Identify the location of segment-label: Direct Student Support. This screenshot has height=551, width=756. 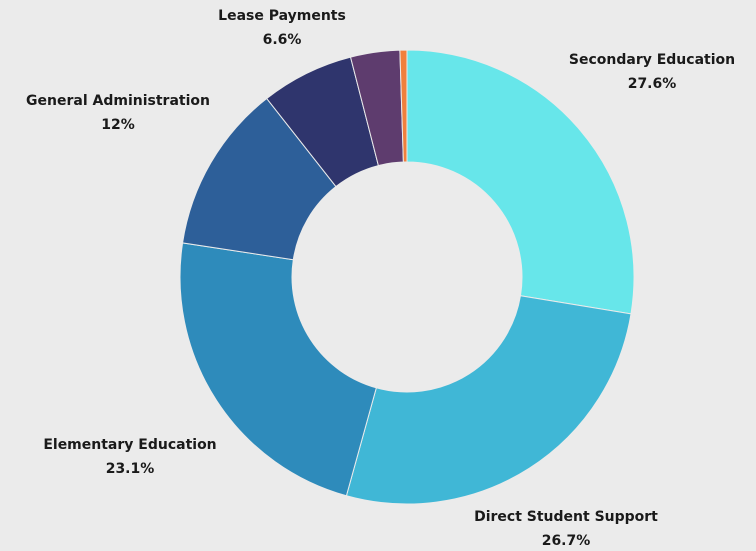
(566, 517).